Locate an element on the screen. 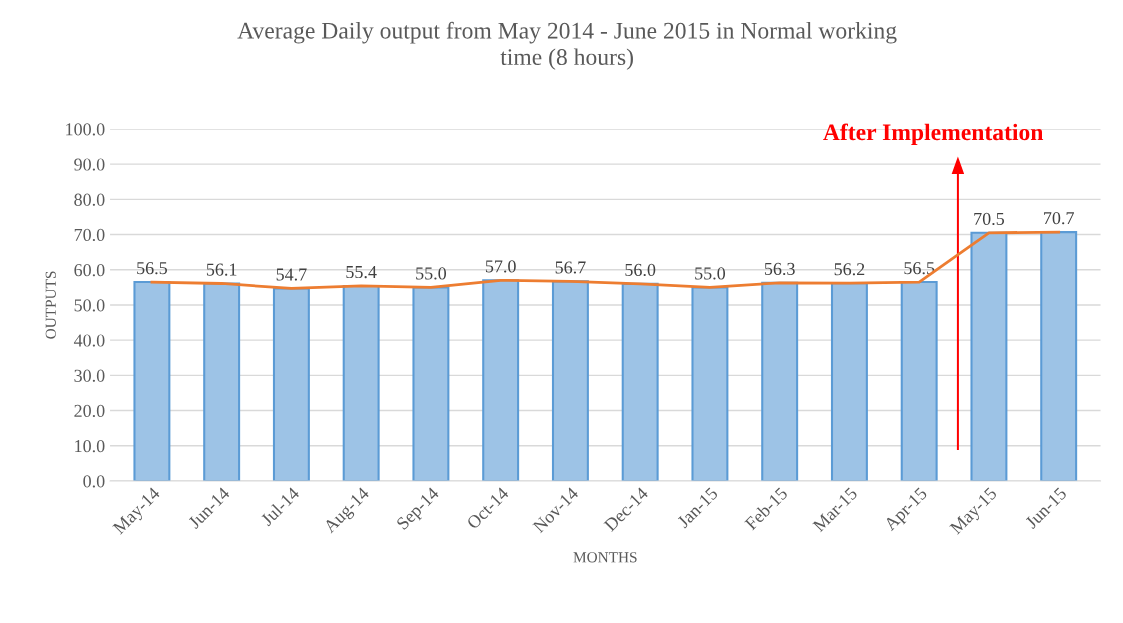 The height and width of the screenshot is (623, 1123). y-axis-title: OUTPUTS is located at coordinates (50, 305).